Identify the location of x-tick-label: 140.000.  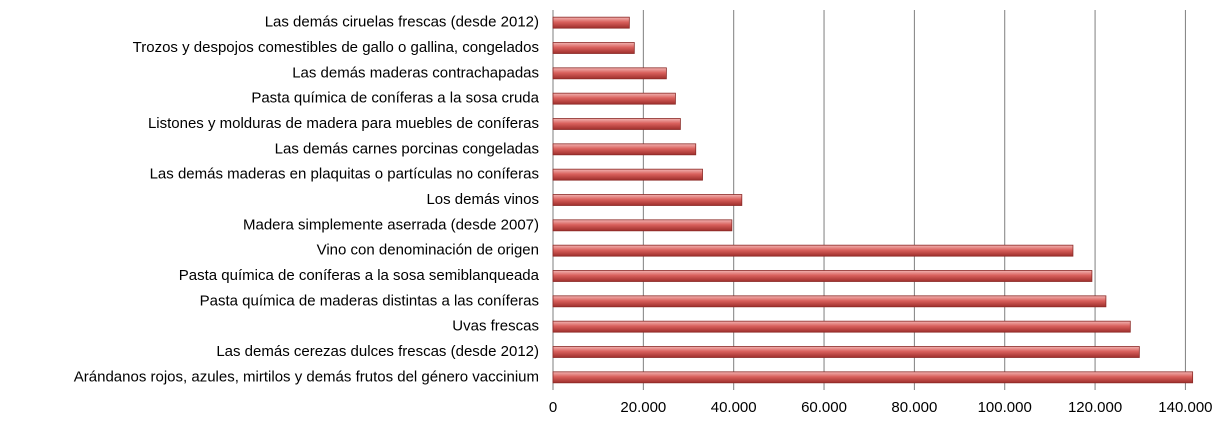
(1185, 407).